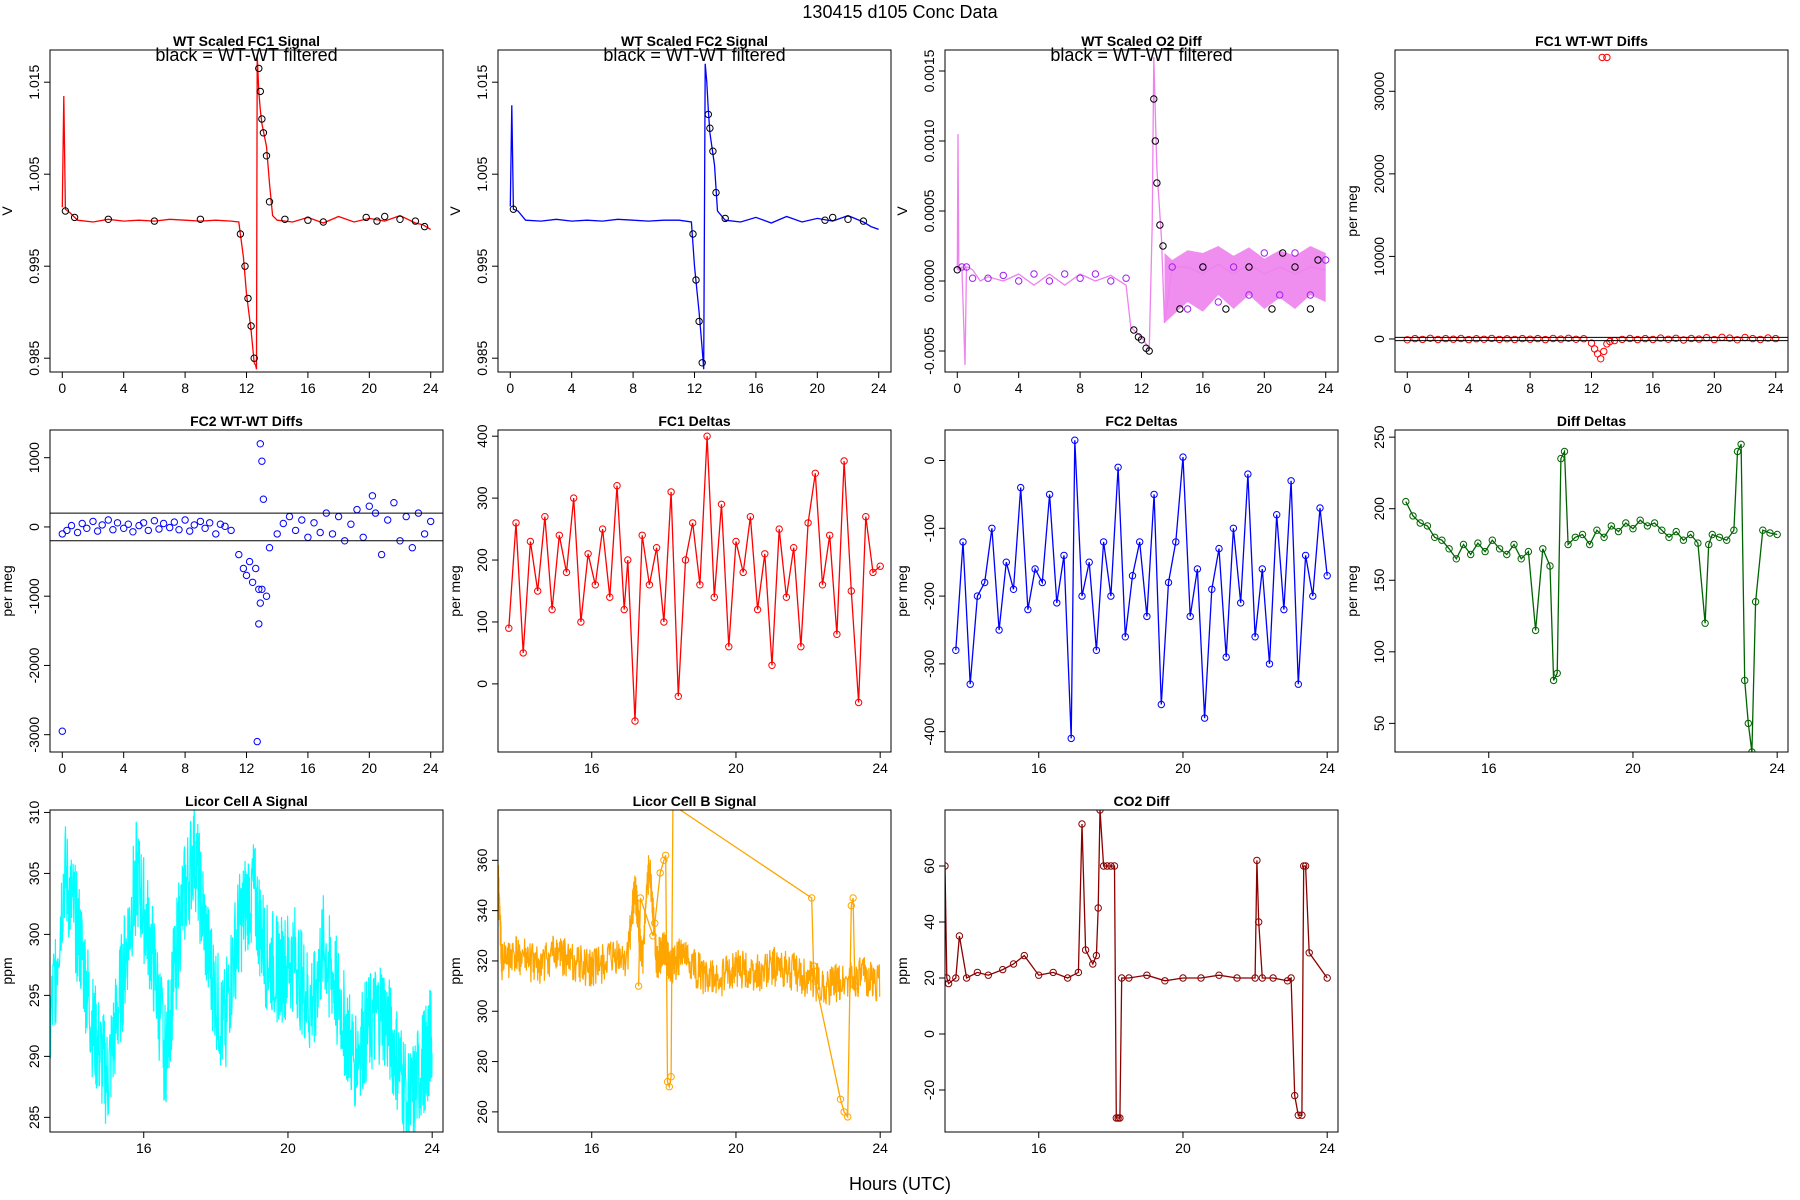 The image size is (1800, 1200). I want to click on x-tick-label: 16, so click(1489, 768).